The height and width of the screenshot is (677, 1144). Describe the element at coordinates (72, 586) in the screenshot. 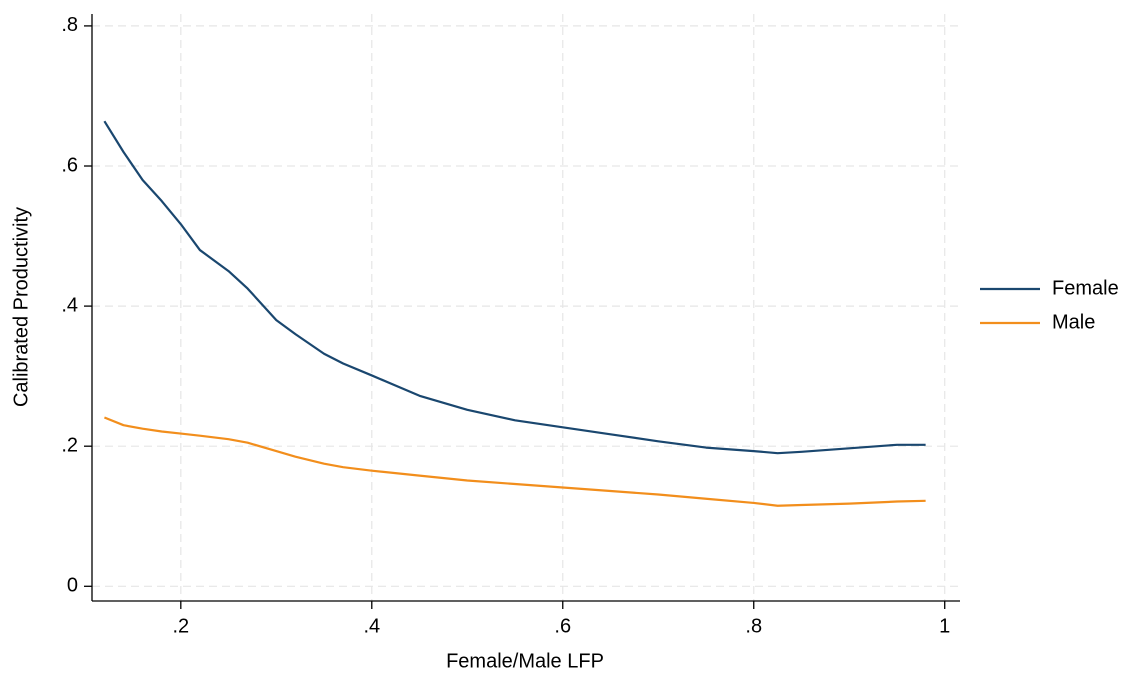

I see `y-tick-label: 0` at that location.